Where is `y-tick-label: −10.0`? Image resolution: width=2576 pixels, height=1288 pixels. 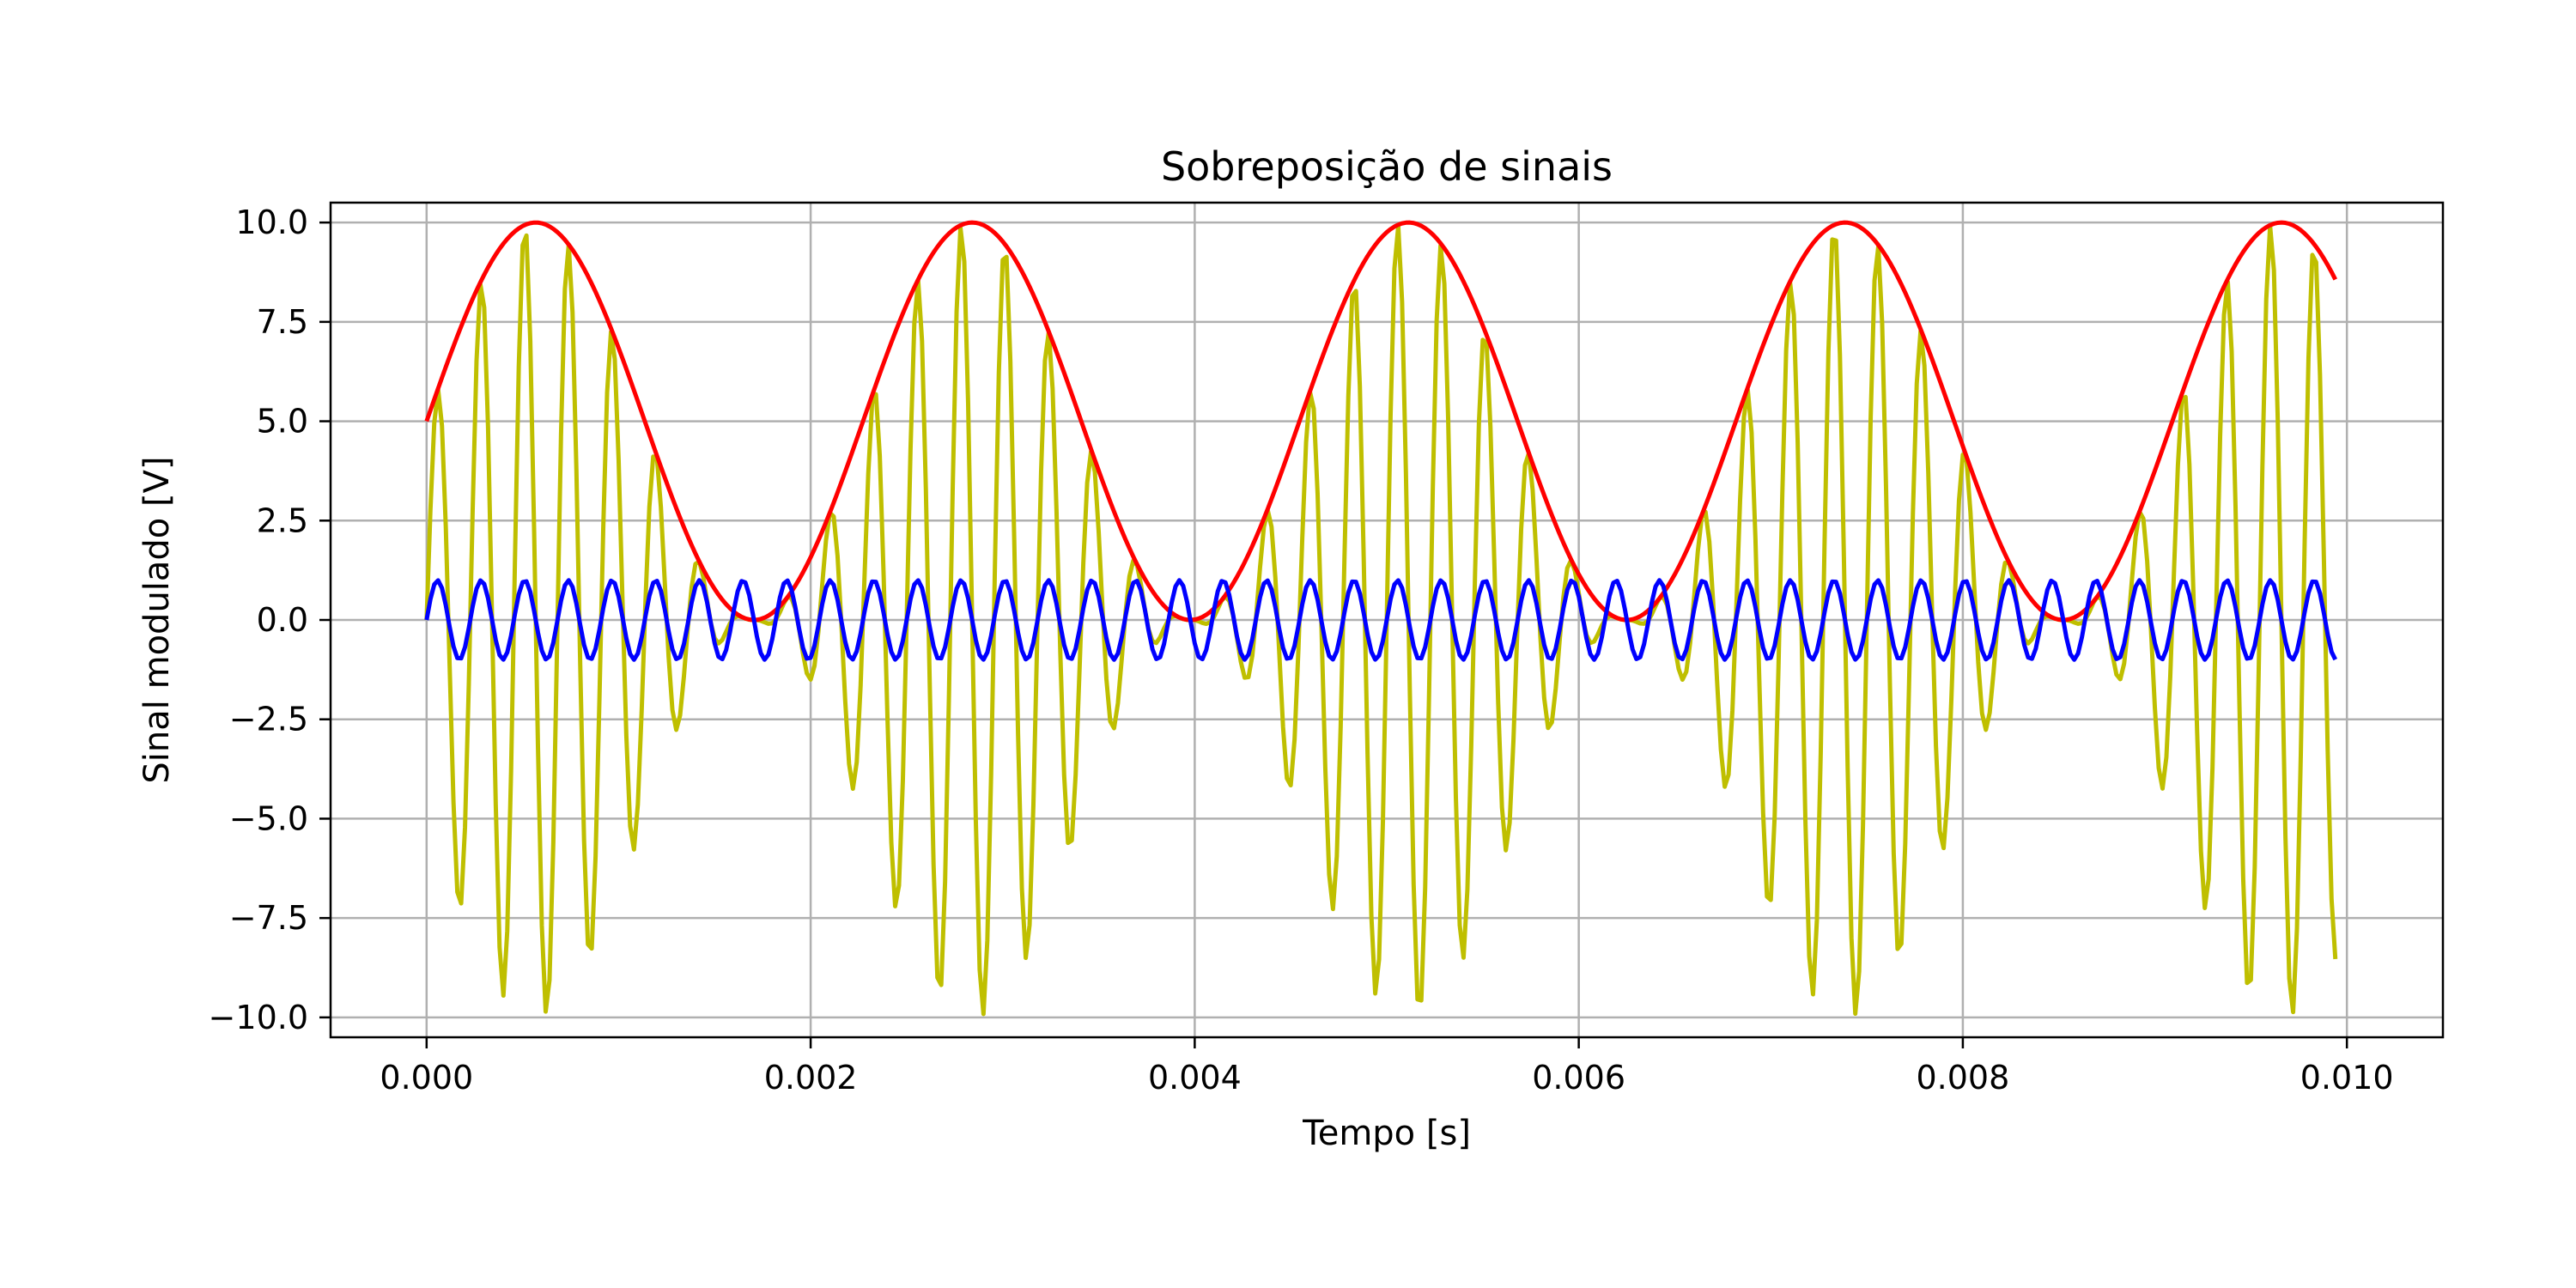
y-tick-label: −10.0 is located at coordinates (258, 1017).